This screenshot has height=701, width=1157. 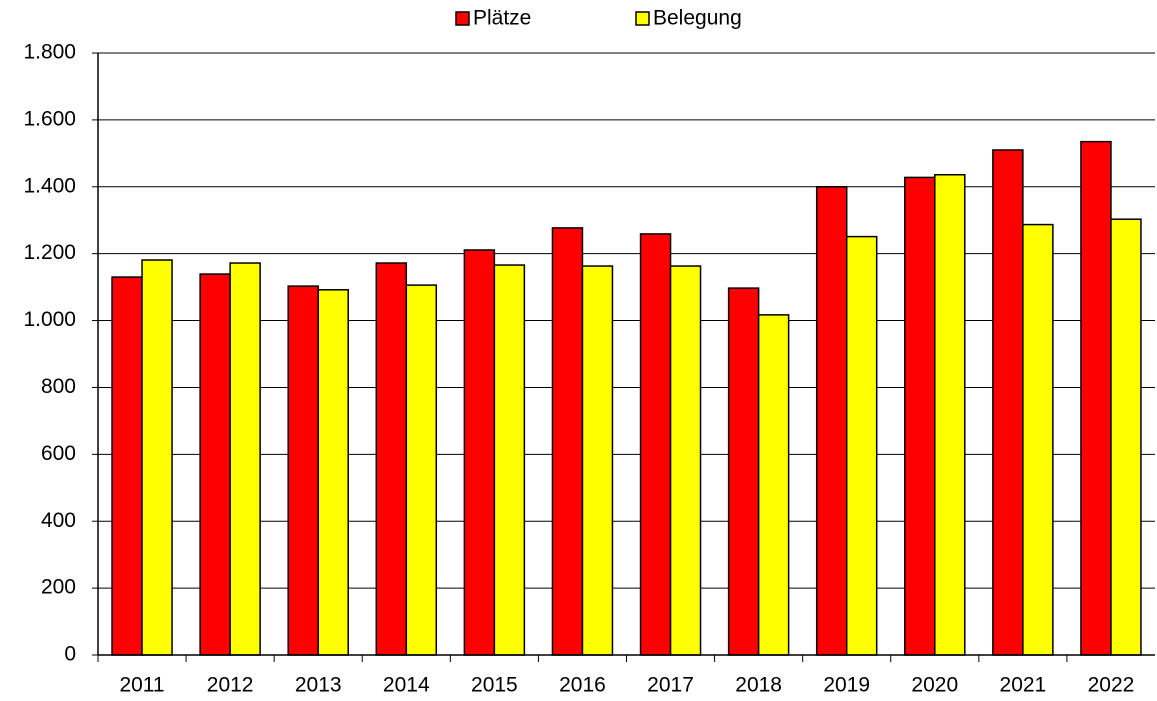 I want to click on y-tick-label: 200, so click(x=58, y=587).